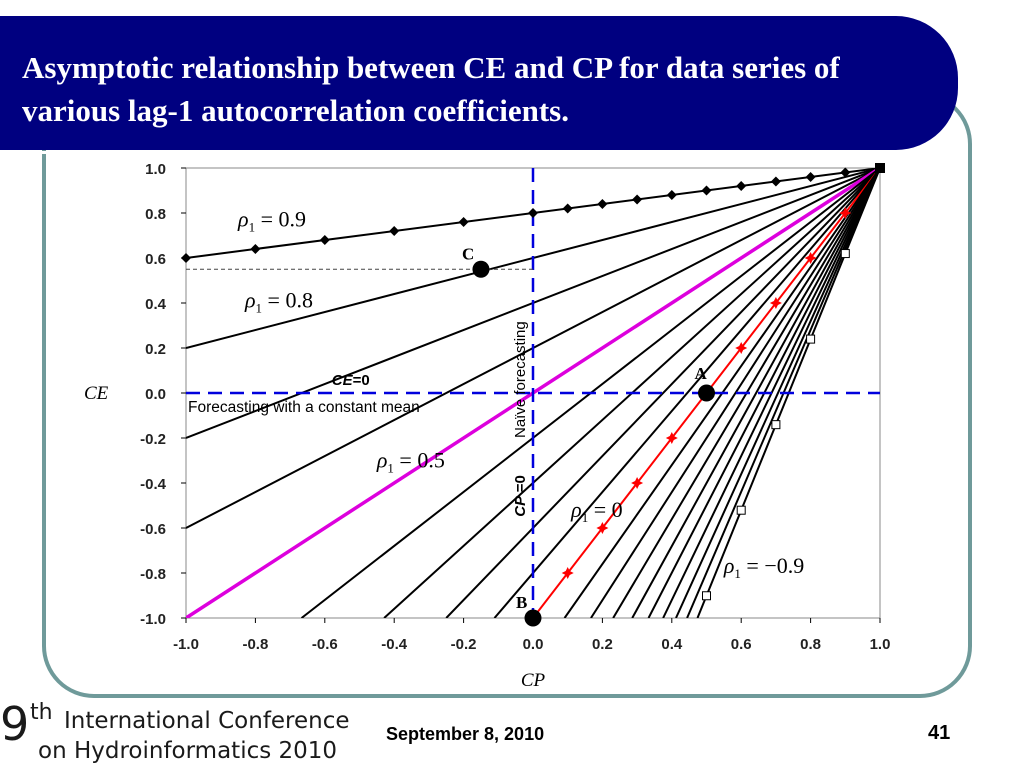  I want to click on x-tick-label: 0.0, so click(533, 644).